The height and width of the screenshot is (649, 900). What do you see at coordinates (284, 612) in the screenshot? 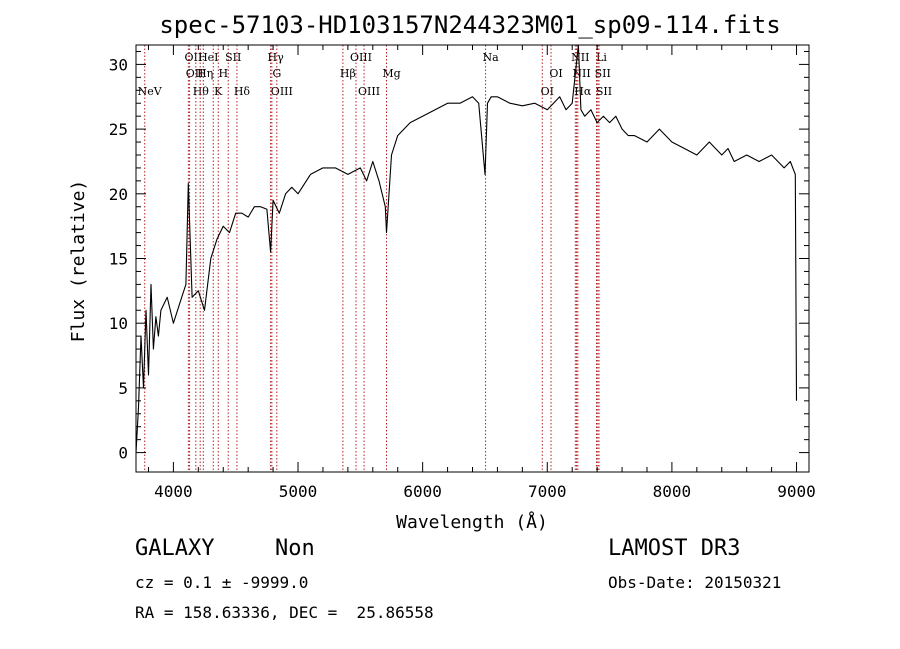
I see `coordinates-label: RA = 158.63336, DEC = 25.86558` at bounding box center [284, 612].